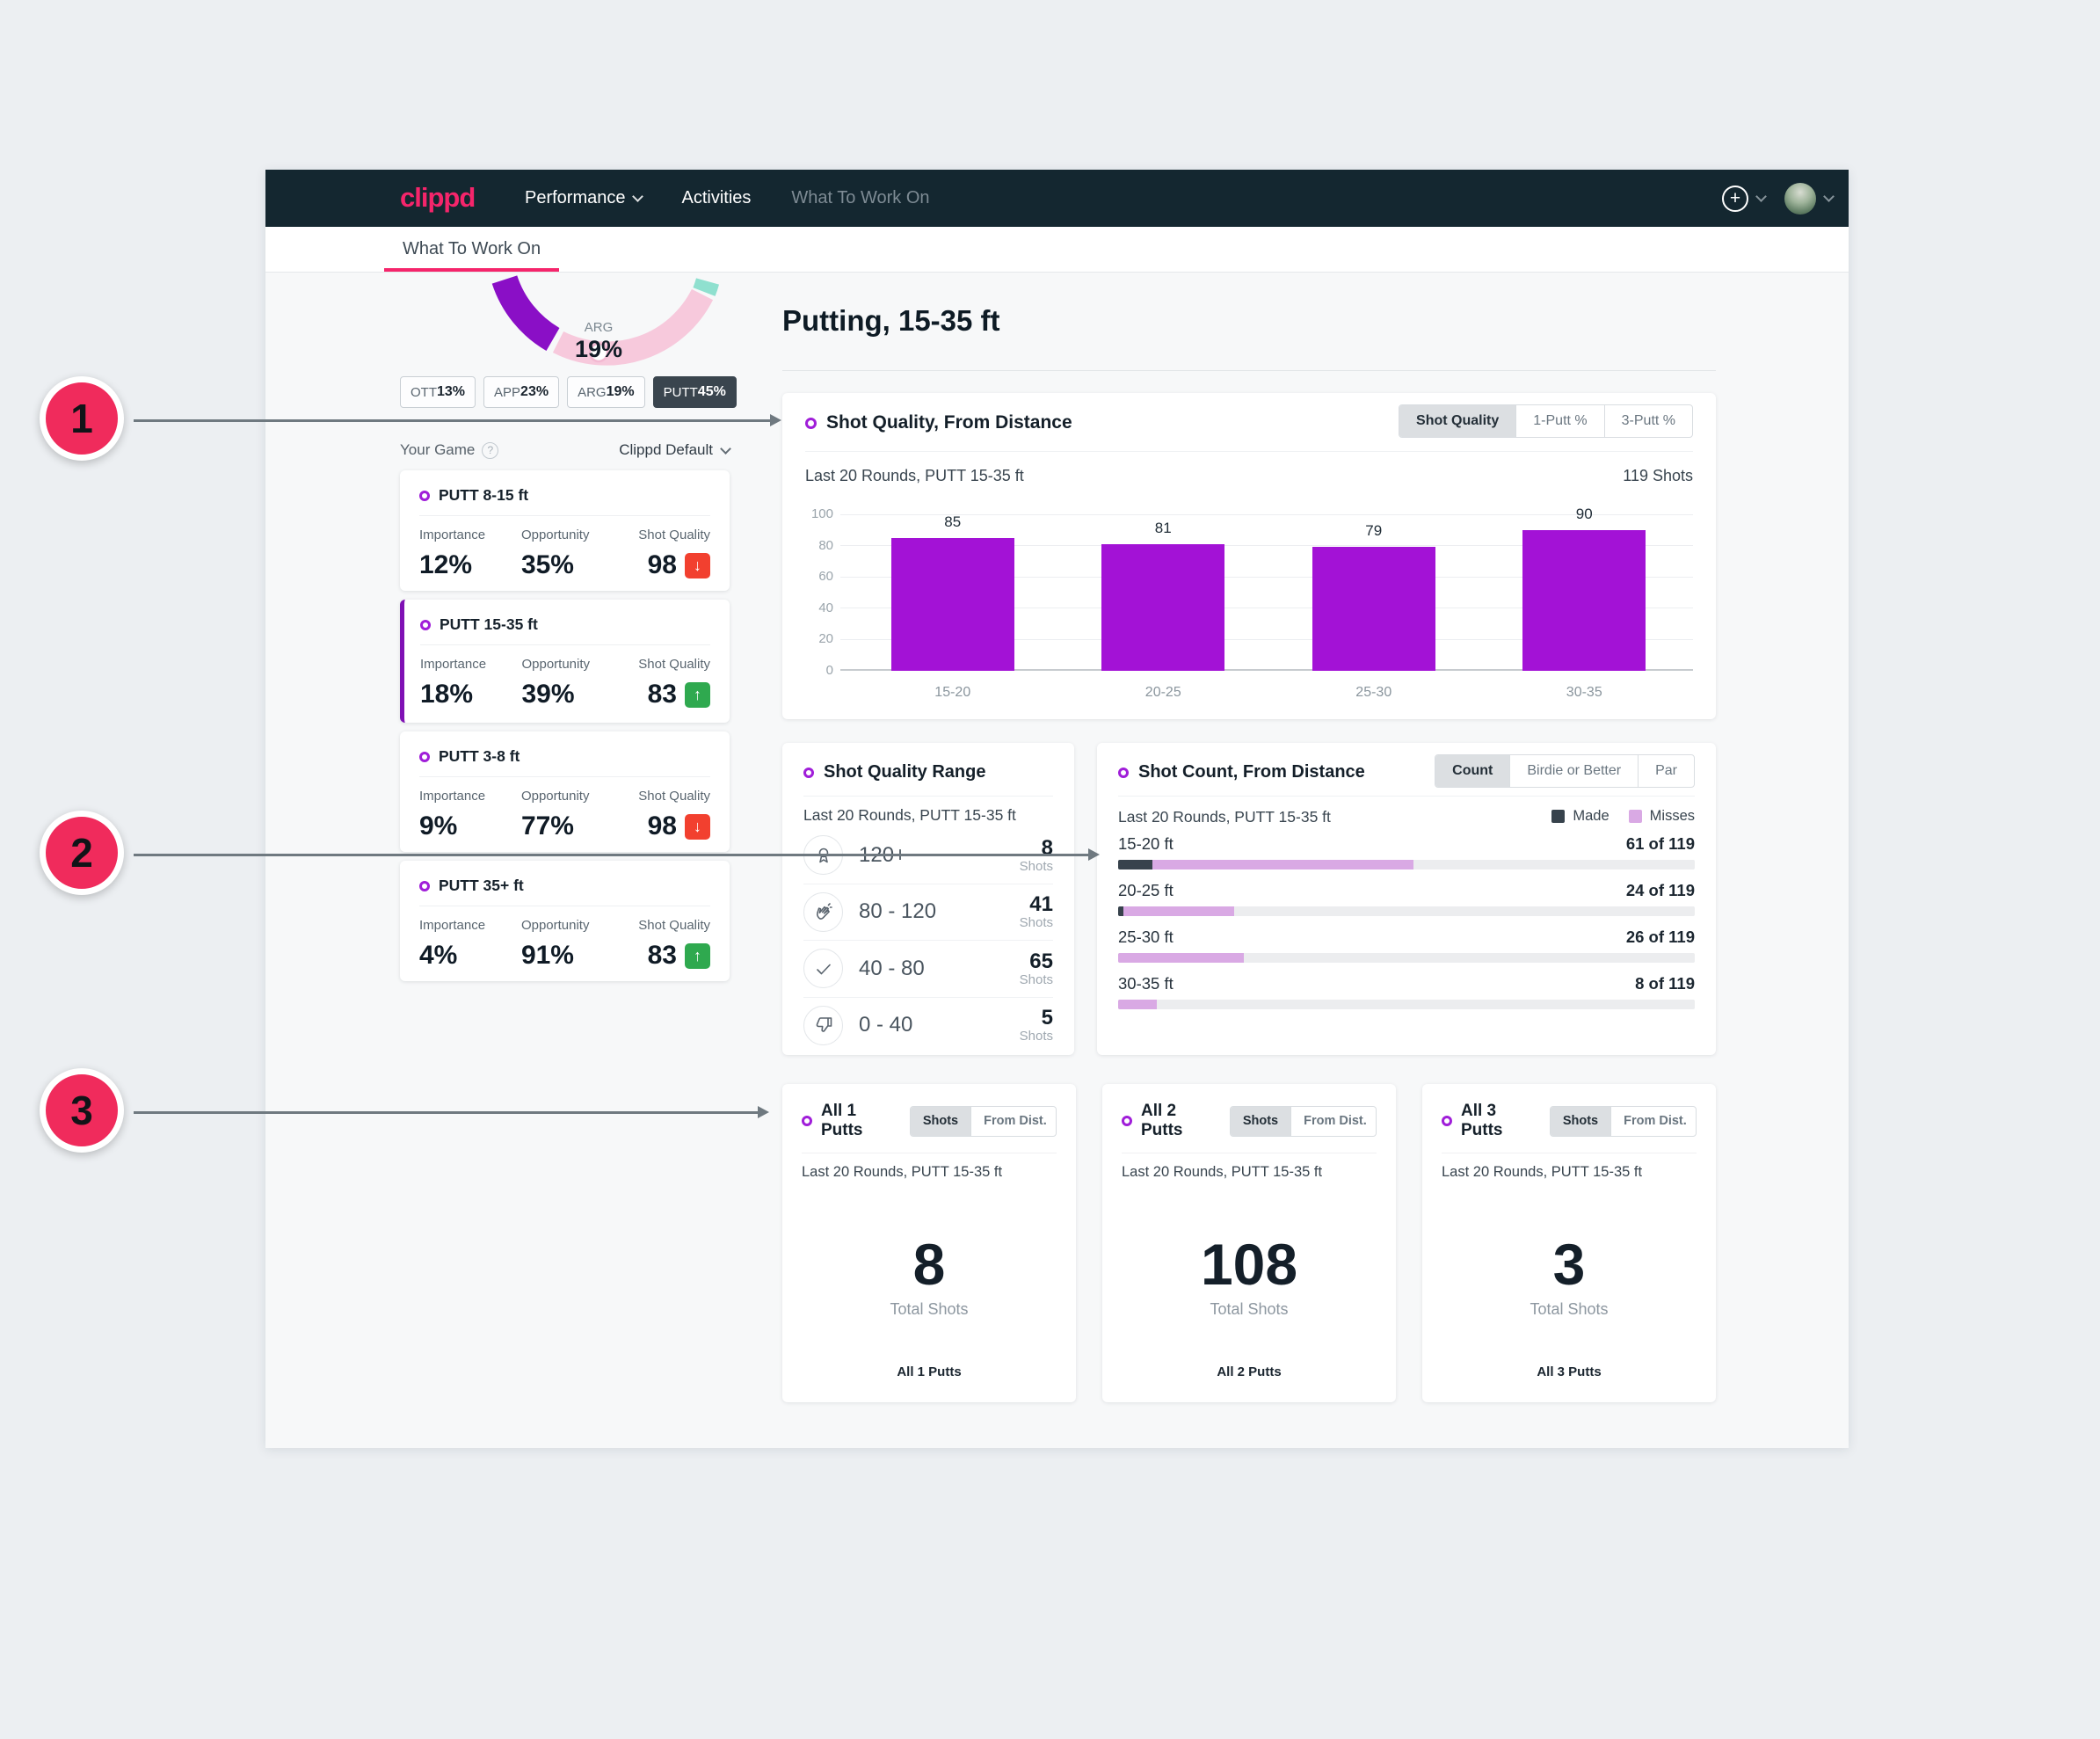 The image size is (2100, 1739). Describe the element at coordinates (1163, 527) in the screenshot. I see `bar-value-label: 81` at that location.